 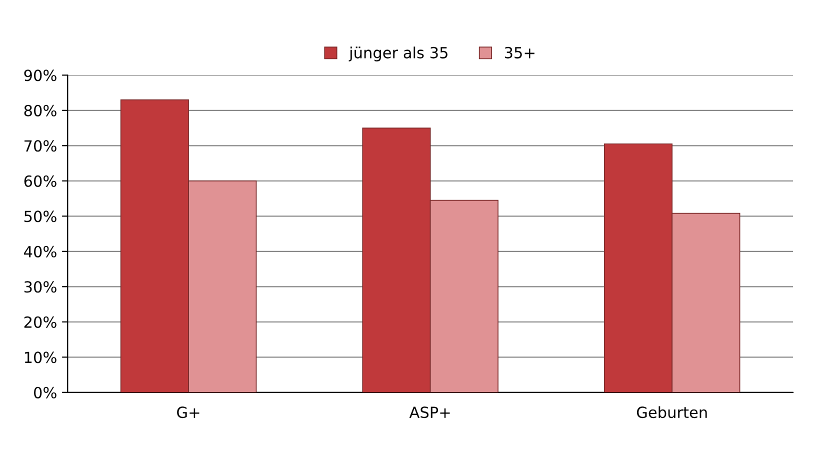 What do you see at coordinates (188, 412) in the screenshot?
I see `x-tick-label: G+` at bounding box center [188, 412].